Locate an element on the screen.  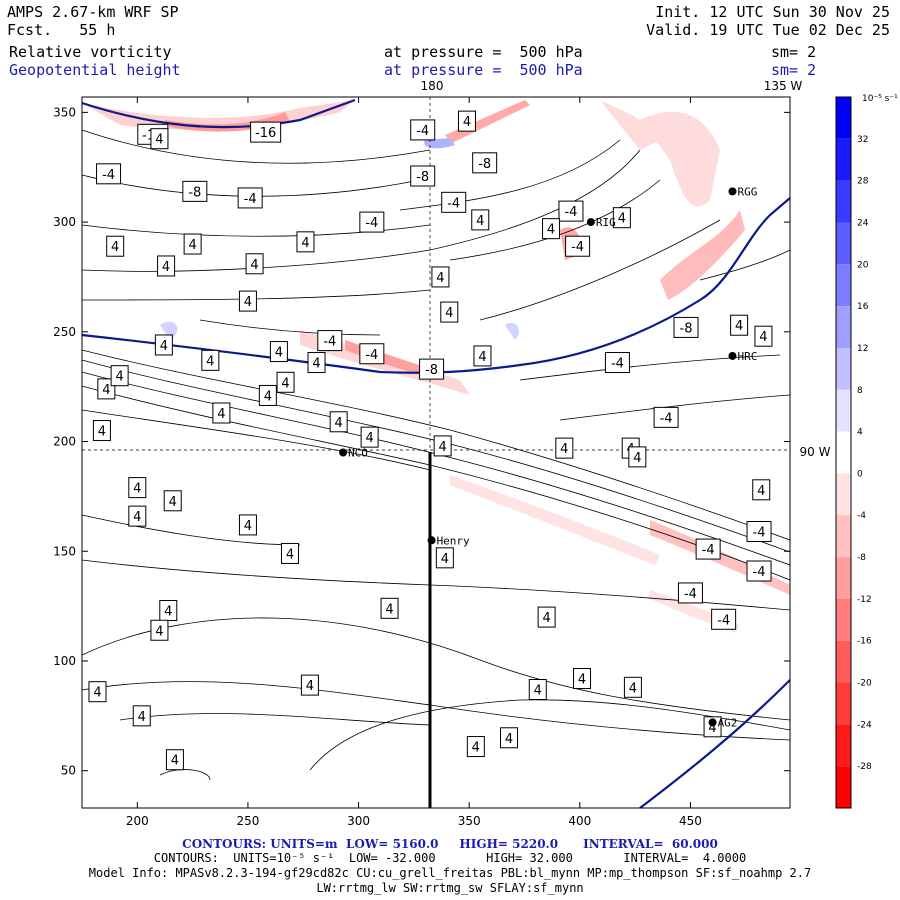
lon-label-135w: 135 W is located at coordinates (783, 86).